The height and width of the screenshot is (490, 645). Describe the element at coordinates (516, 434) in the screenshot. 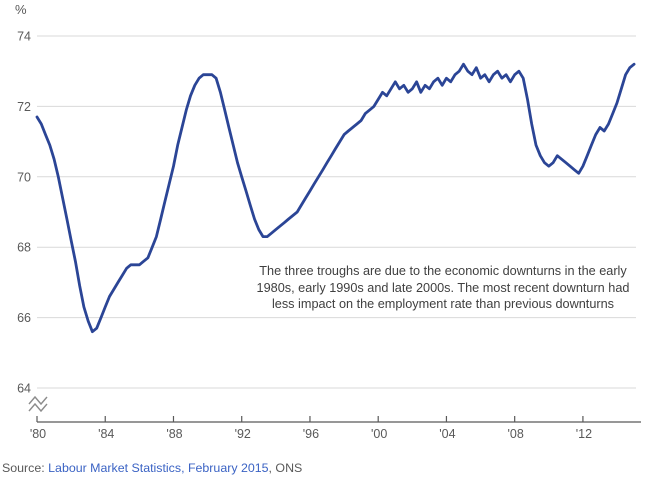

I see `x-tick-label: '08` at that location.